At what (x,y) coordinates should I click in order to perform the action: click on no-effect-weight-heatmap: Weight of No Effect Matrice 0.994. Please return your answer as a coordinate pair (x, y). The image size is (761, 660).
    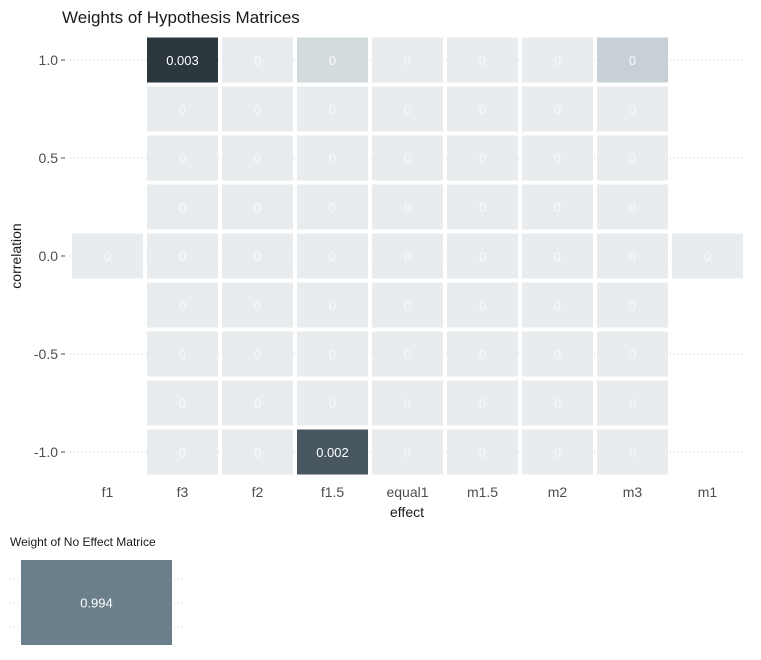
    Looking at the image, I should click on (97, 590).